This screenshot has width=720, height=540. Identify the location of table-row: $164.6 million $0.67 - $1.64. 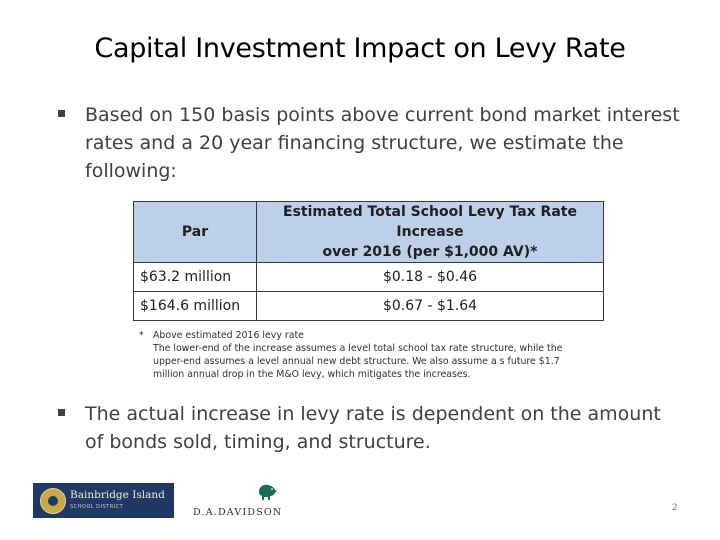
(368, 306).